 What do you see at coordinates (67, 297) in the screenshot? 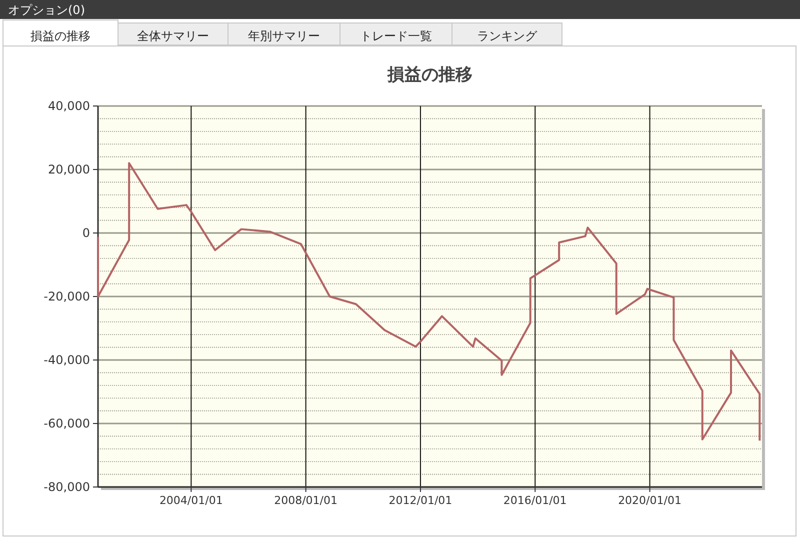
I see `y-tick-label: -20,000` at bounding box center [67, 297].